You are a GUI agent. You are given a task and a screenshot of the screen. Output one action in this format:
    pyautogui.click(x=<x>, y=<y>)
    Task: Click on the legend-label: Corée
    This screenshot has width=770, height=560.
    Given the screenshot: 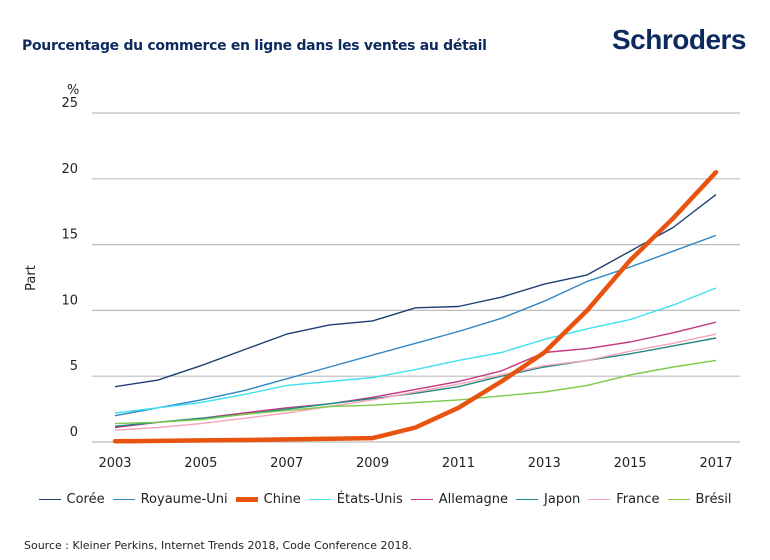 What is the action you would take?
    pyautogui.click(x=85, y=499)
    